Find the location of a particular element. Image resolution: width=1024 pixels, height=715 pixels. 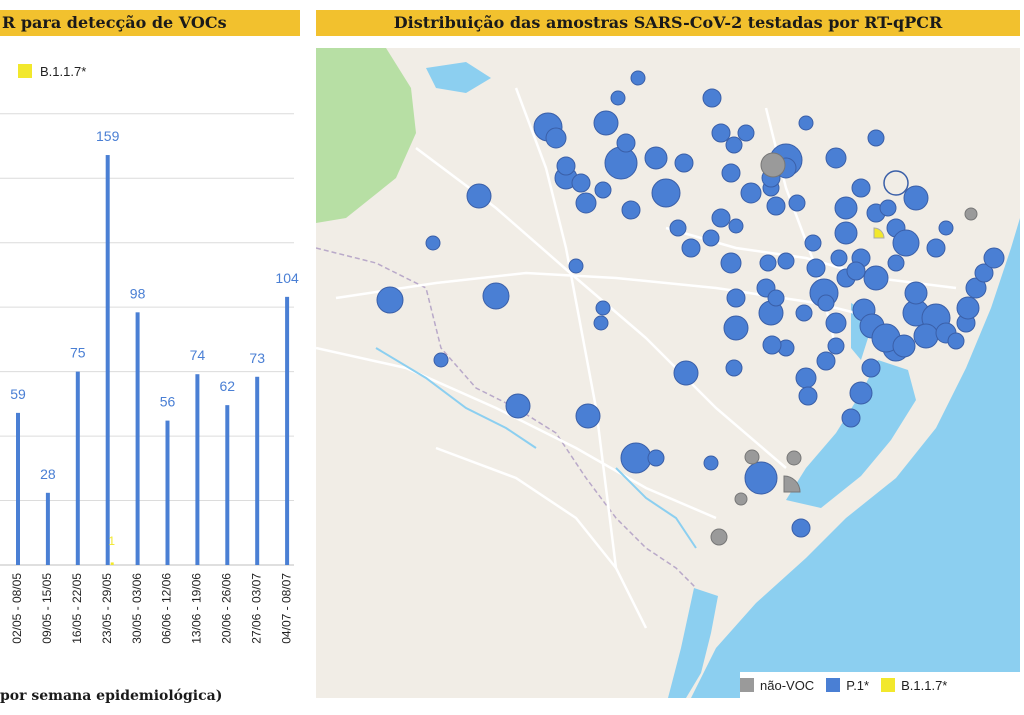

x-tick-label: 30/05 - 03/06 is located at coordinates (137, 608).